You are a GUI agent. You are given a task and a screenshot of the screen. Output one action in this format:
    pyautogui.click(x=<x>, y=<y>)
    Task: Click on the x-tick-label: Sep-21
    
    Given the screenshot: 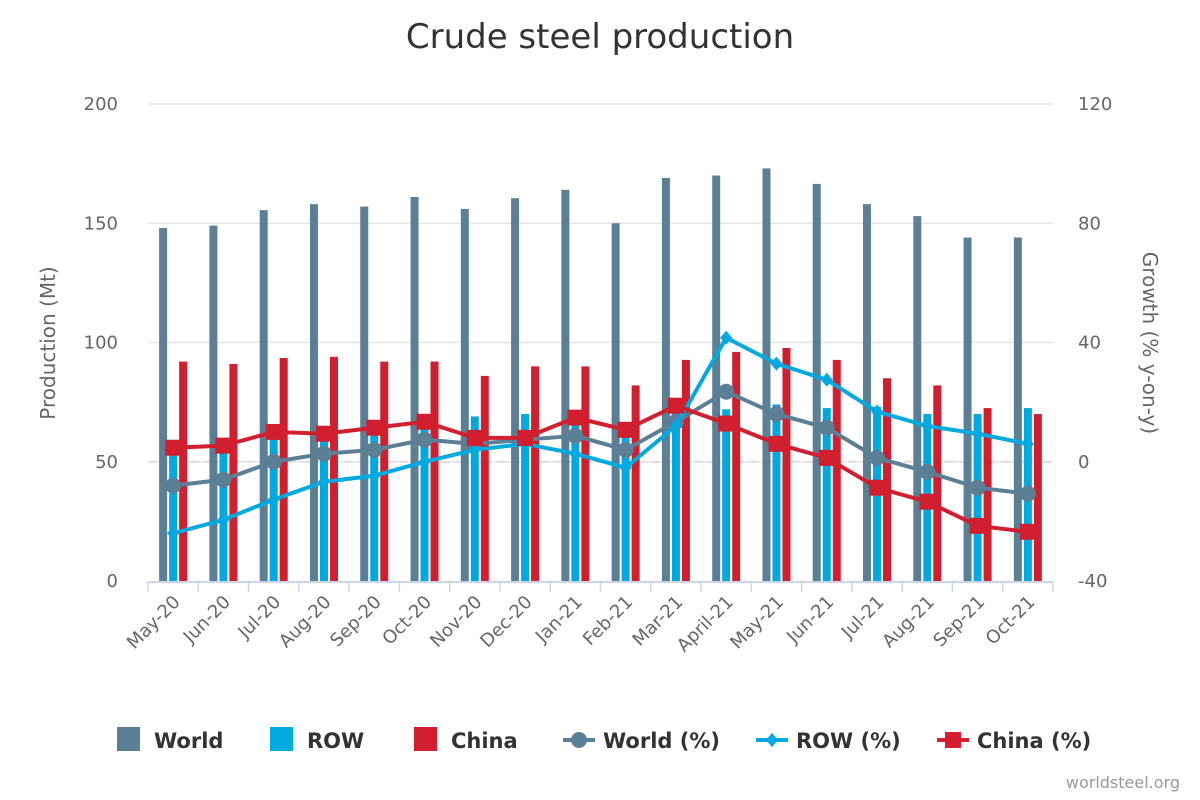 What is the action you would take?
    pyautogui.click(x=959, y=622)
    